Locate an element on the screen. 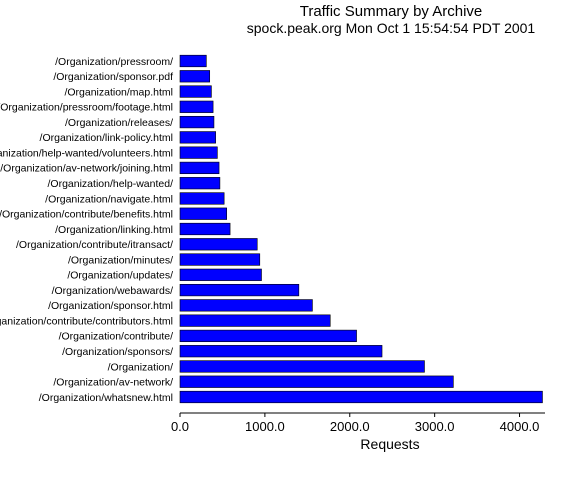  category-label: /Organization/minutes/ is located at coordinates (120, 260).